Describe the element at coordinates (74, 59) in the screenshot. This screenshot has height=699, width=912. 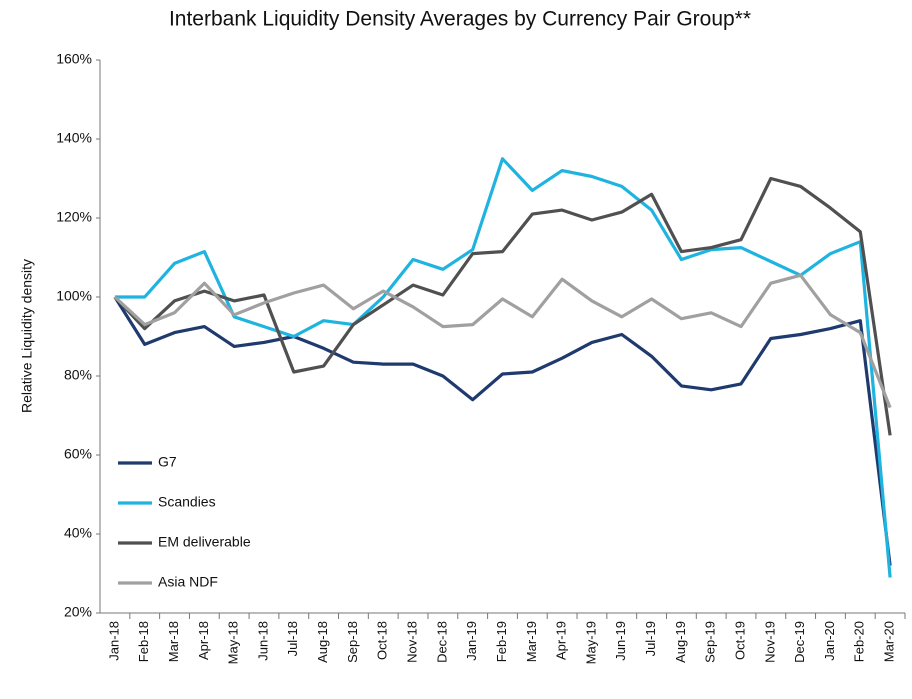
I see `y-tick-label: 160%` at that location.